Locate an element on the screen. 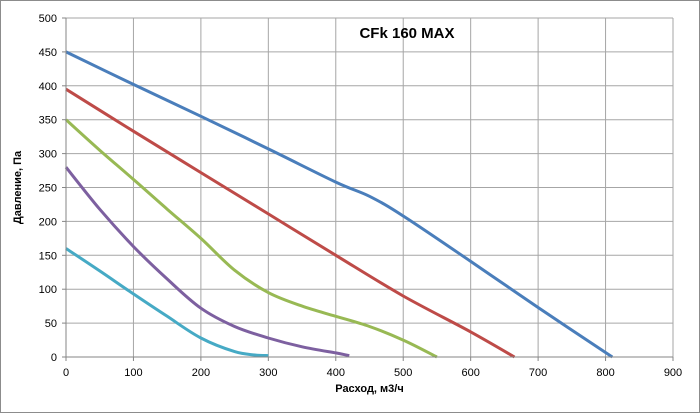  y-tick-label: 300 is located at coordinates (48, 155).